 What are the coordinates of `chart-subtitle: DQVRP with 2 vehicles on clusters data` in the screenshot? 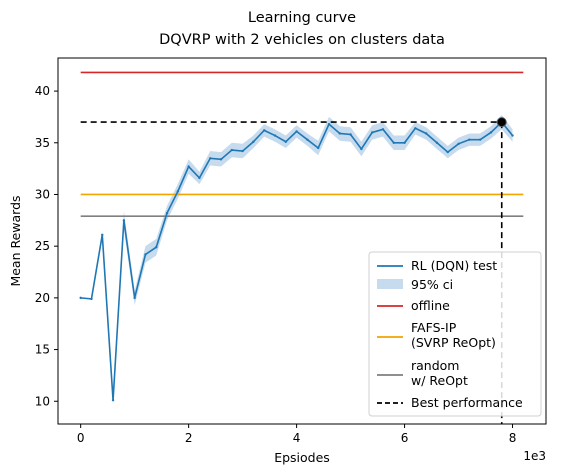 It's located at (302, 40).